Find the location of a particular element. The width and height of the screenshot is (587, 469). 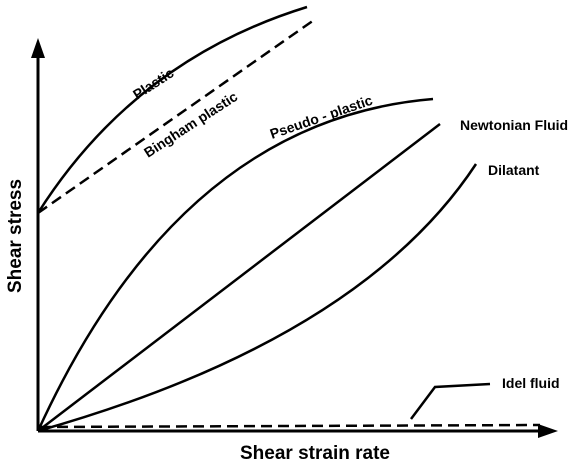

y-axis-title: Shear stress is located at coordinates (15, 236).